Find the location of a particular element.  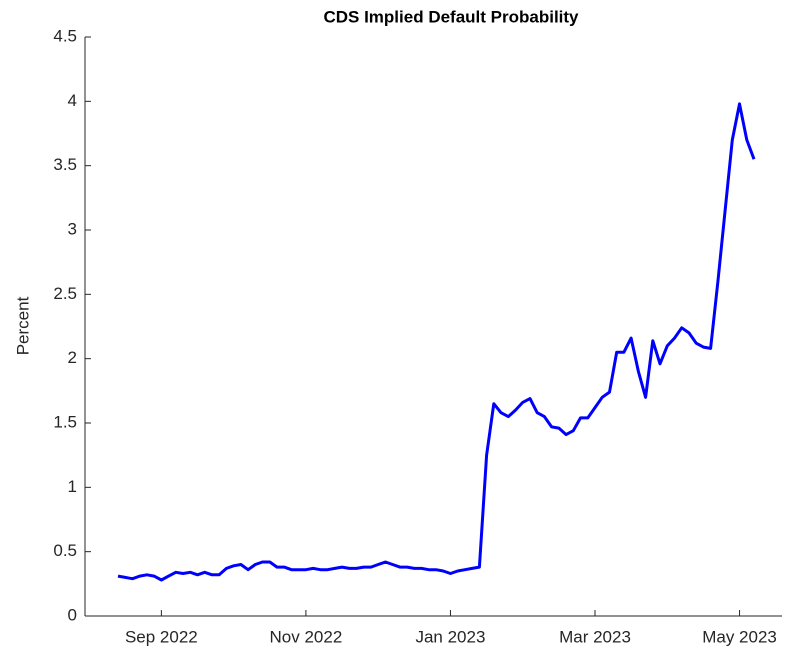

y-tick-label: 3.5 is located at coordinates (65, 164).